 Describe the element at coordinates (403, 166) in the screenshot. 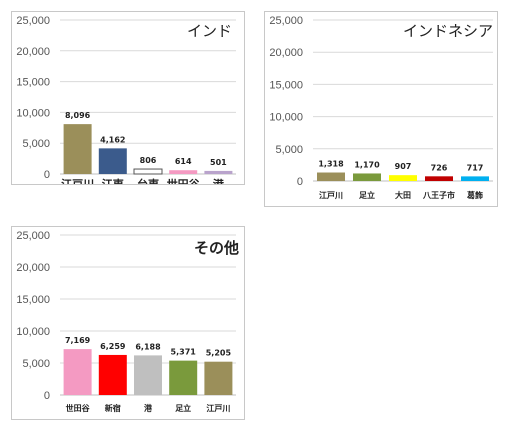

I see `data-label: 907` at that location.